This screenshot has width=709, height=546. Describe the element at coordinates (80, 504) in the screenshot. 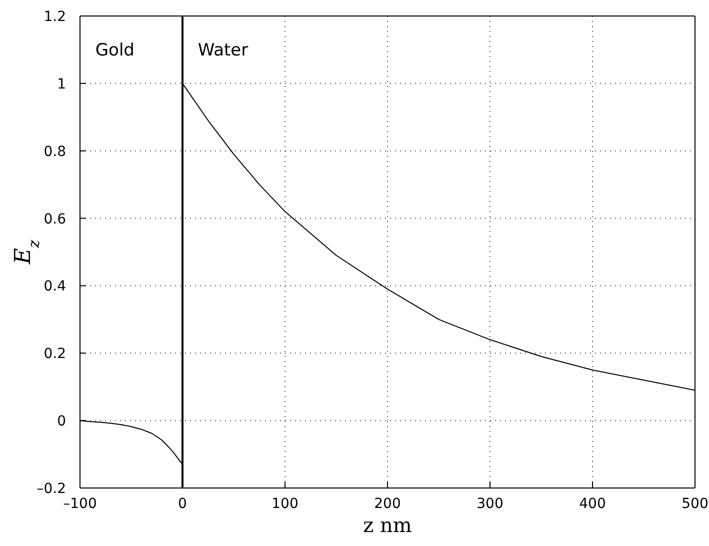

I see `x-tick-label: –100` at that location.